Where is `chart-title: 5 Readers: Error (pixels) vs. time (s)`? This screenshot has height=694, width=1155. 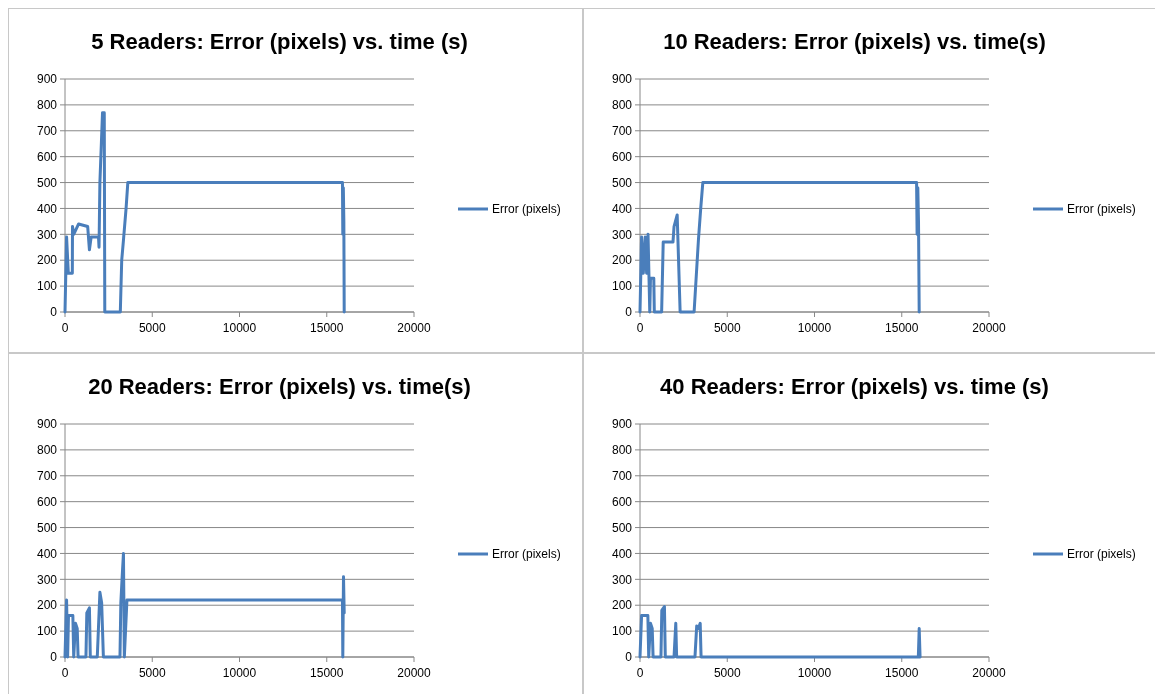 chart-title: 5 Readers: Error (pixels) vs. time (s) is located at coordinates (279, 41).